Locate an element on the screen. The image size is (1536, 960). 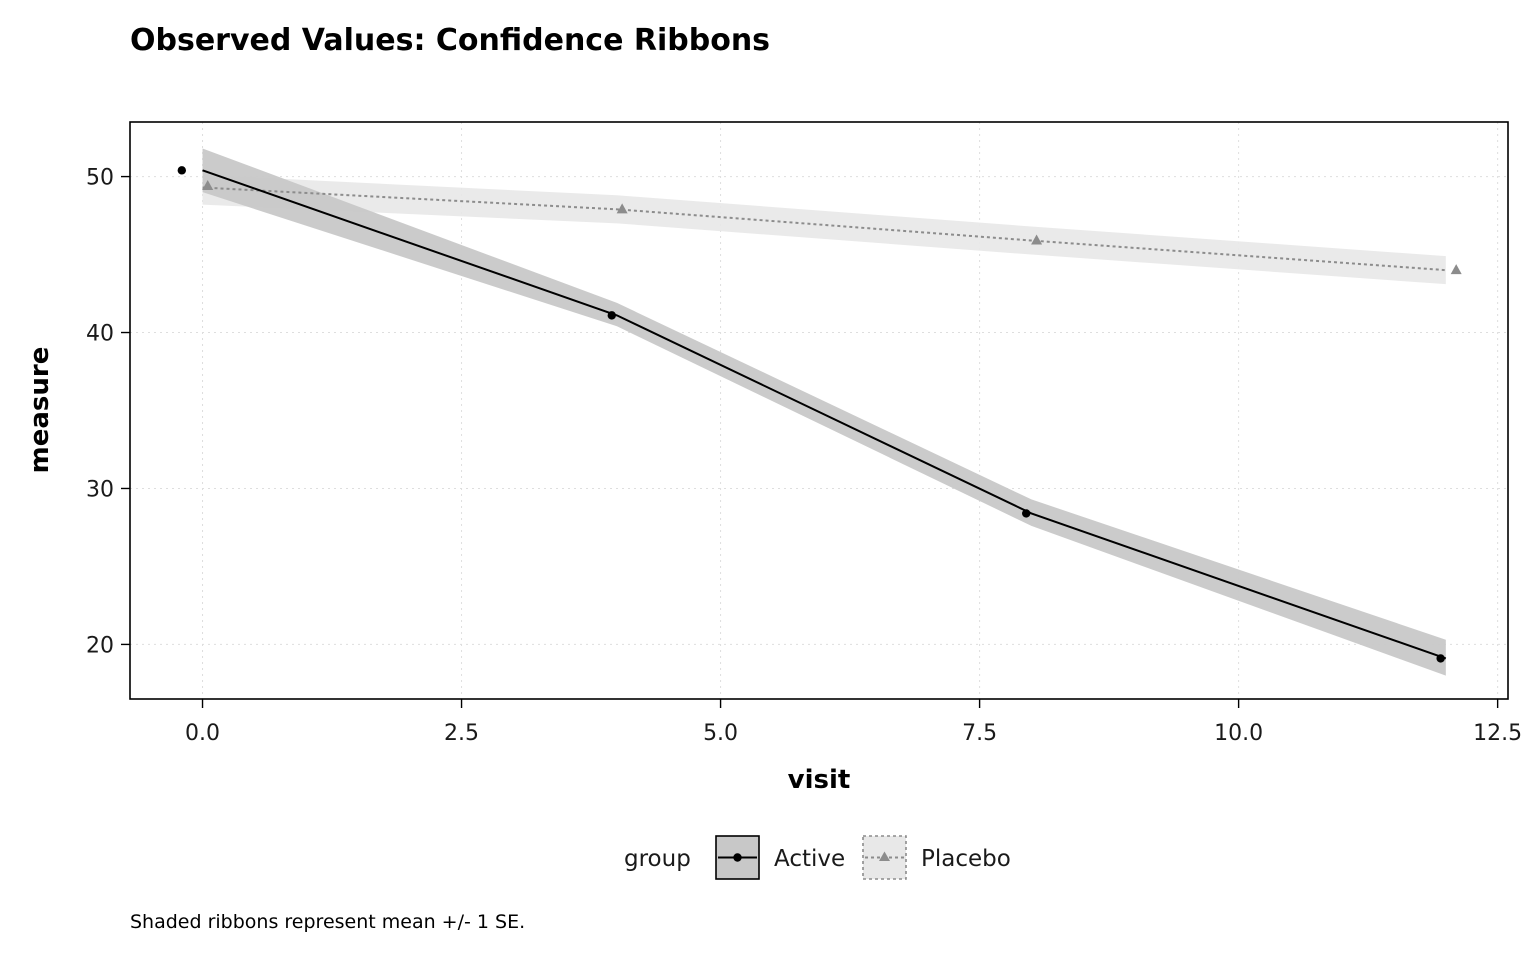
x-tick-label-1: 2.5 is located at coordinates (461, 733).